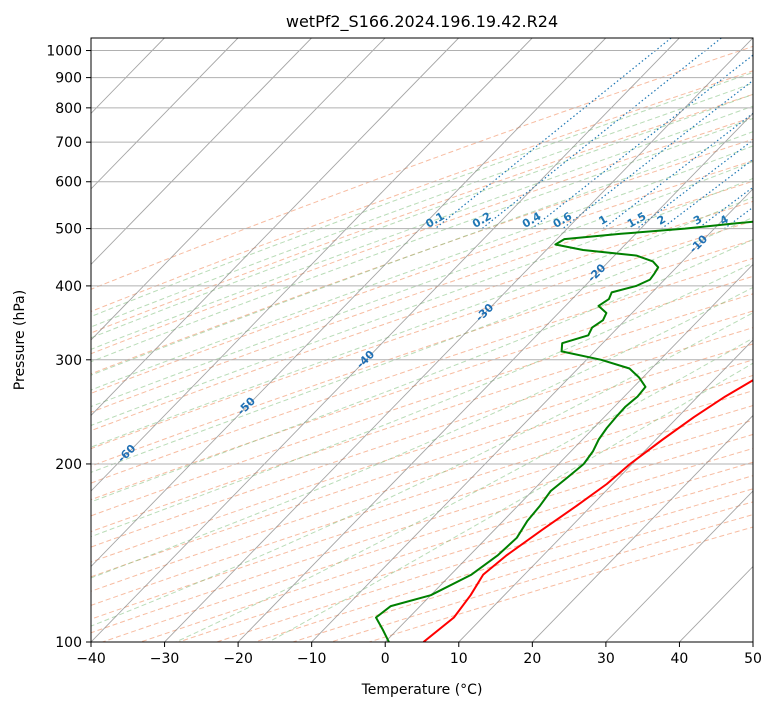 The width and height of the screenshot is (775, 708). I want to click on x-tick-label: −10, so click(312, 659).